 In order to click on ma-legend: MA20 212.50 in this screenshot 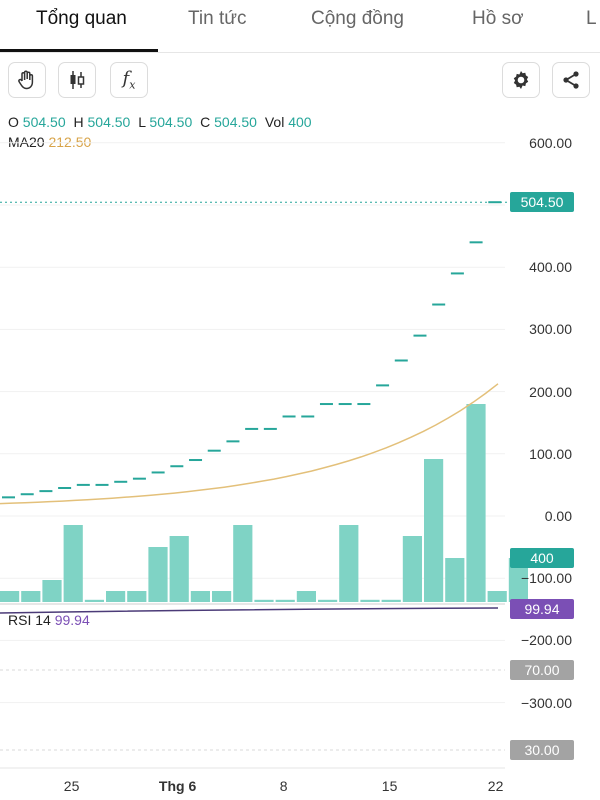, I will do `click(49, 142)`.